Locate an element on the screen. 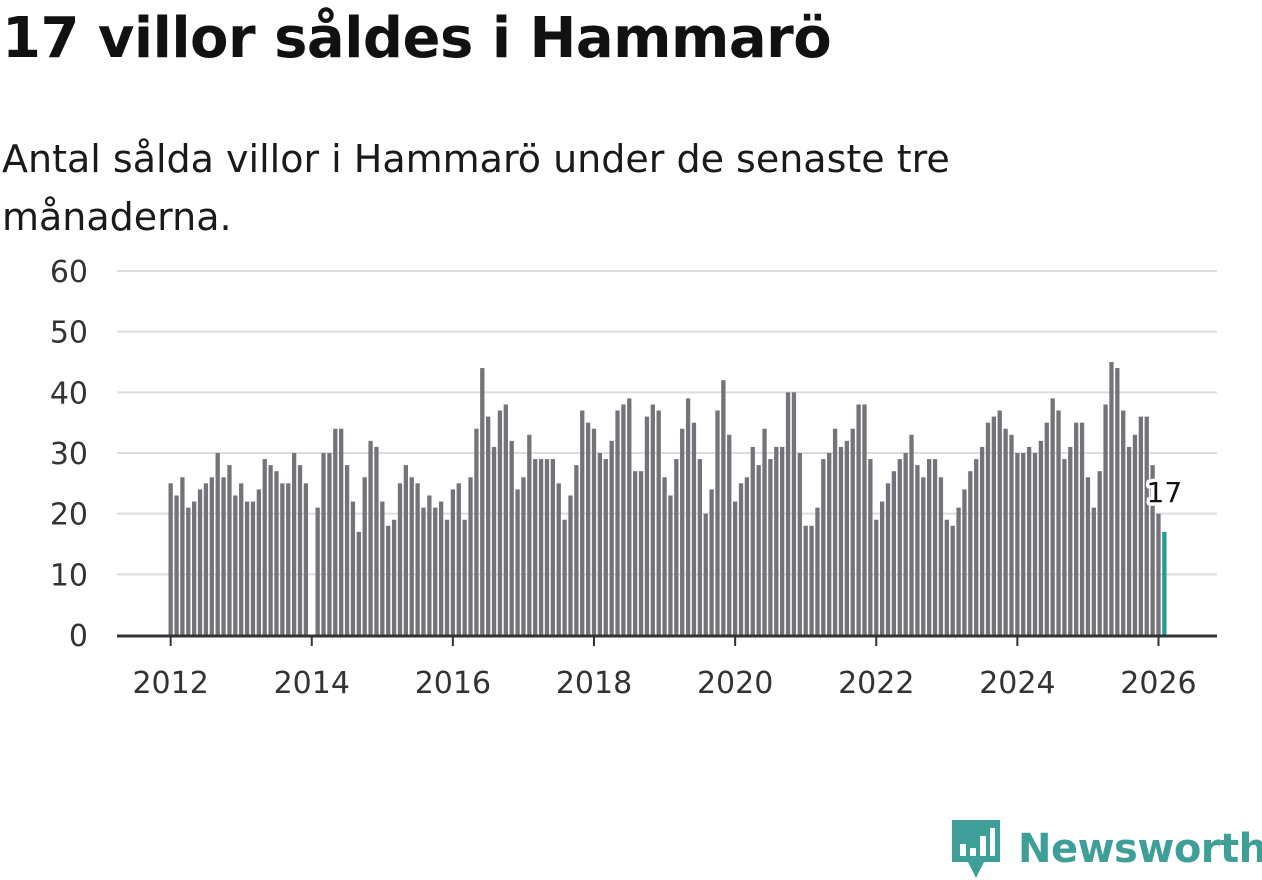 This screenshot has width=1262, height=880. y-tick-label-40: 40 is located at coordinates (69, 393).